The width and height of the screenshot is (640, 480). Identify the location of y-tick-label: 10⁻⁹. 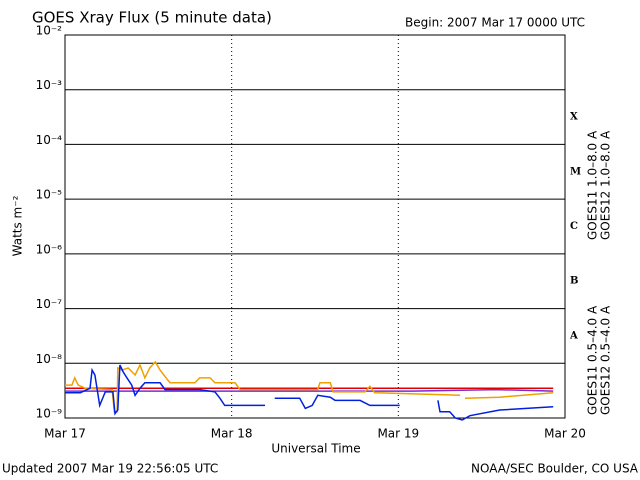
(49, 414).